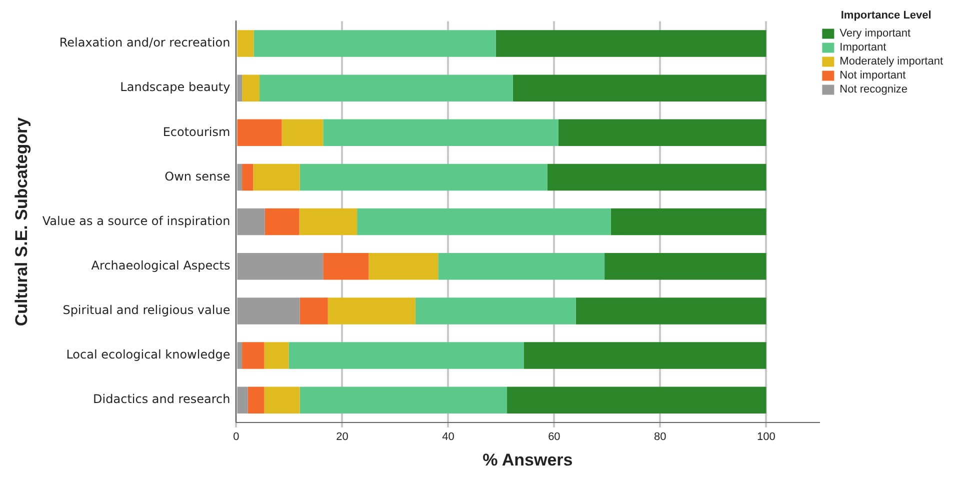  I want to click on y-tick-label: Archaeological Aspects, so click(160, 265).